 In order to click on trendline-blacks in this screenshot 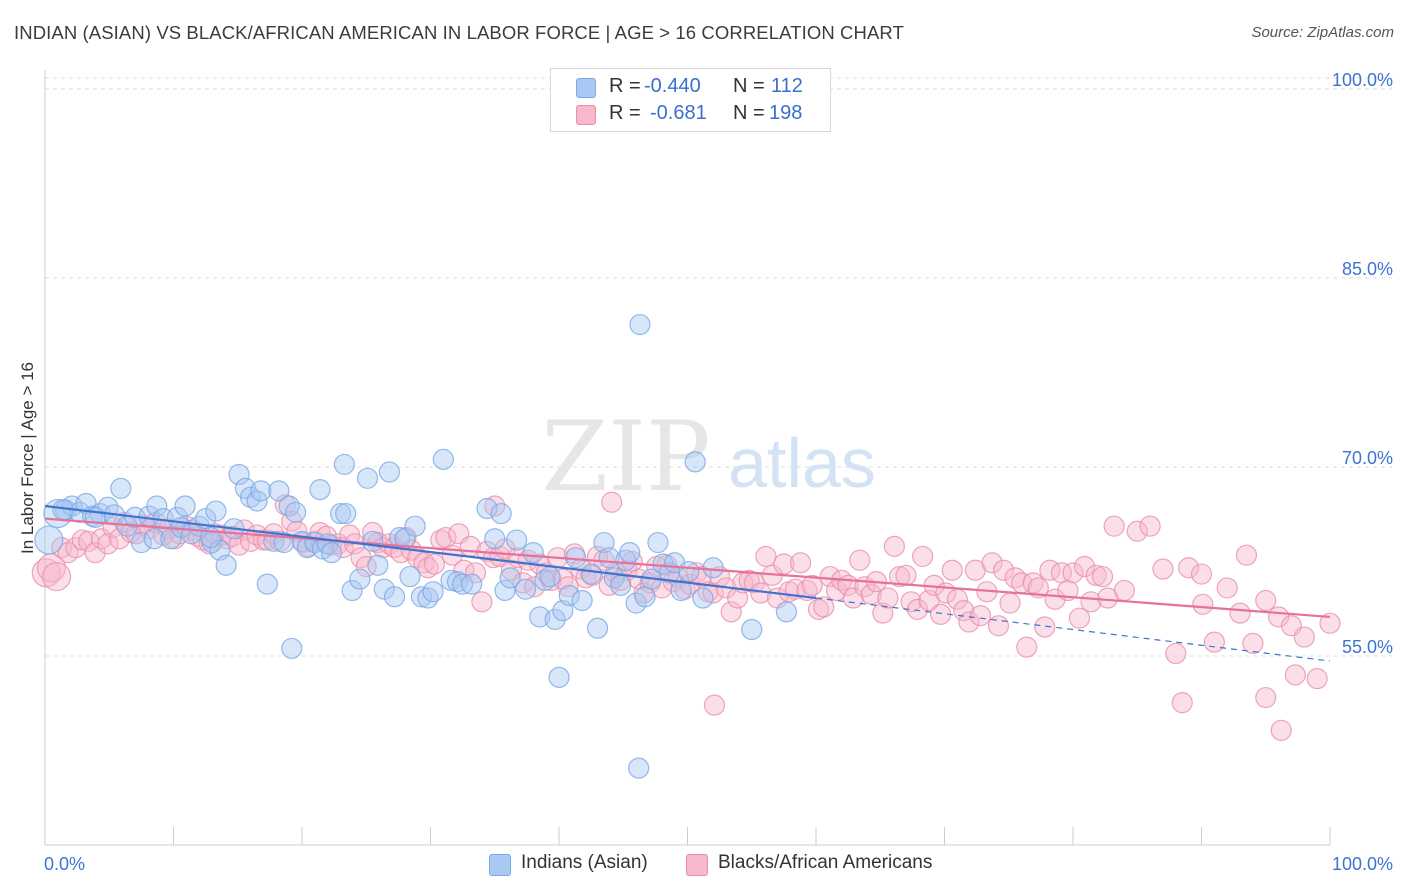, I will do `click(687, 568)`.